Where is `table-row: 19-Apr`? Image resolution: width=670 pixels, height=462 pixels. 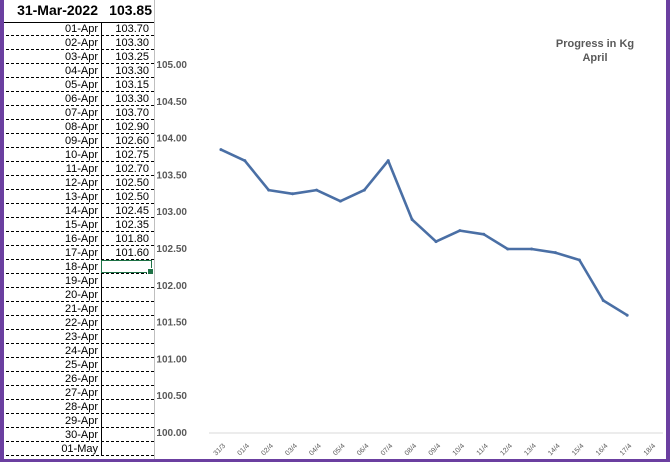
table-row: 19-Apr is located at coordinates (79, 281).